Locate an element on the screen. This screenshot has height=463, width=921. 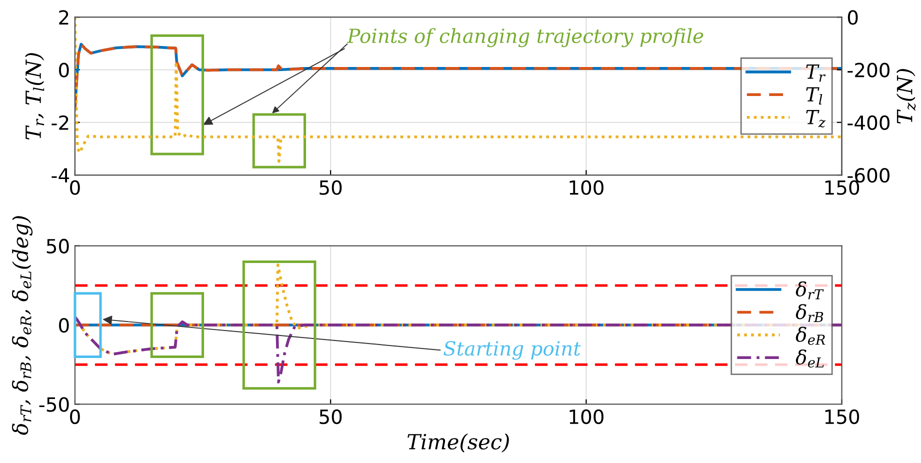
legend-label: T$_{z}$ is located at coordinates (816, 119).